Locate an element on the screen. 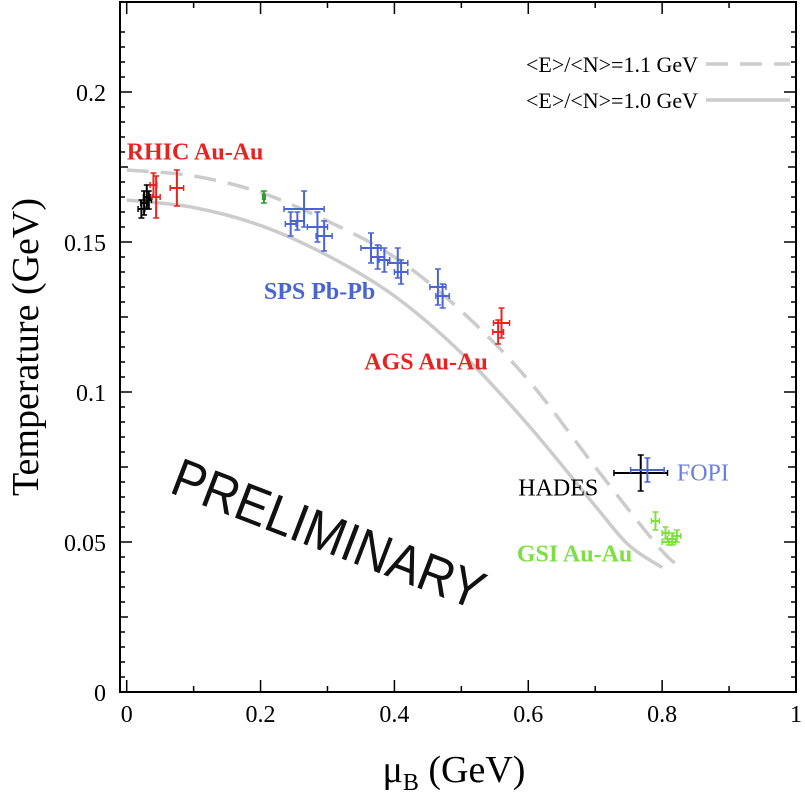  y-tick-label: 0.05 is located at coordinates (85, 544).